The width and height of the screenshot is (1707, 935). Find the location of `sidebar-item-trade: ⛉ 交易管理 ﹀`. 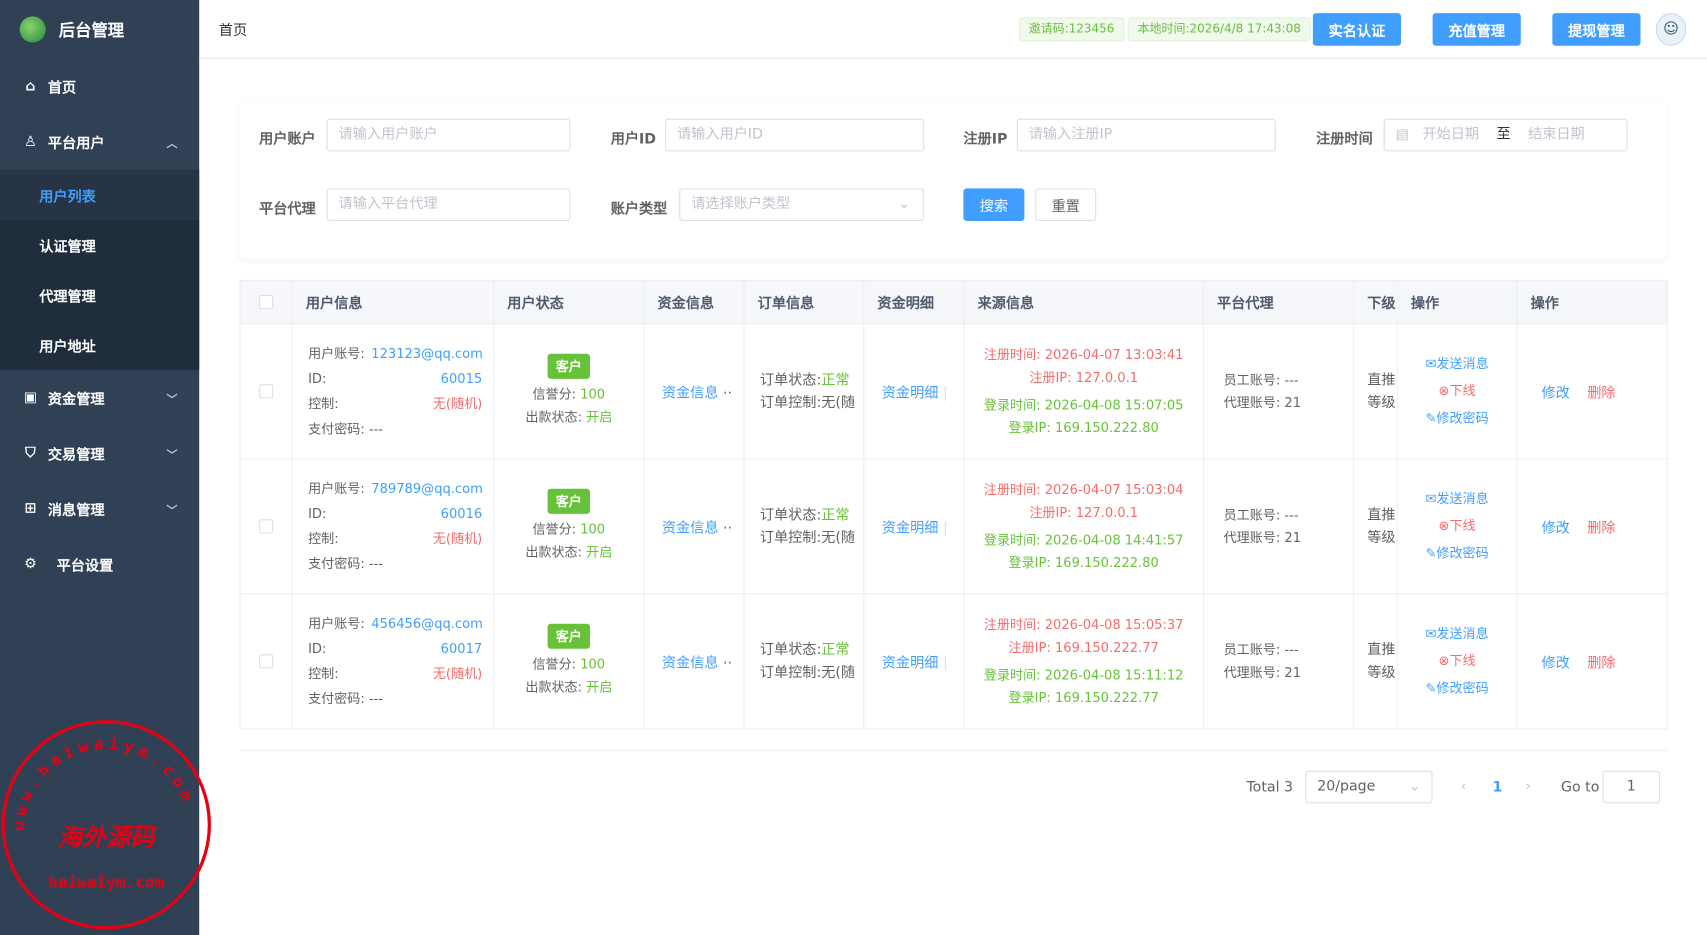

sidebar-item-trade: ⛉ 交易管理 ﹀ is located at coordinates (99, 454).